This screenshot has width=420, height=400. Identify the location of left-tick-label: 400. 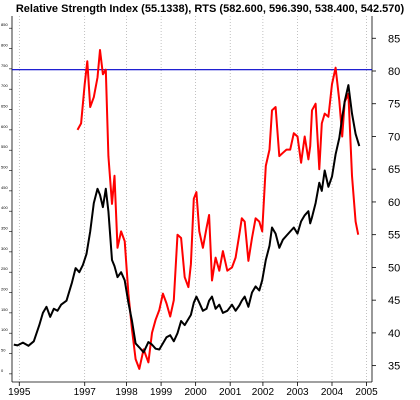
(4, 207).